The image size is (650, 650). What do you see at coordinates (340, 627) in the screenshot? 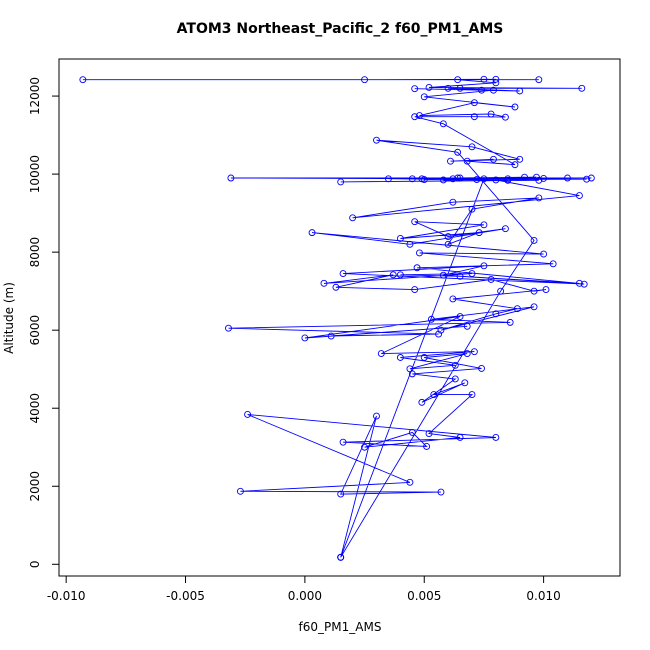
I see `x-axis-label: f60_PM1_AMS` at bounding box center [340, 627].